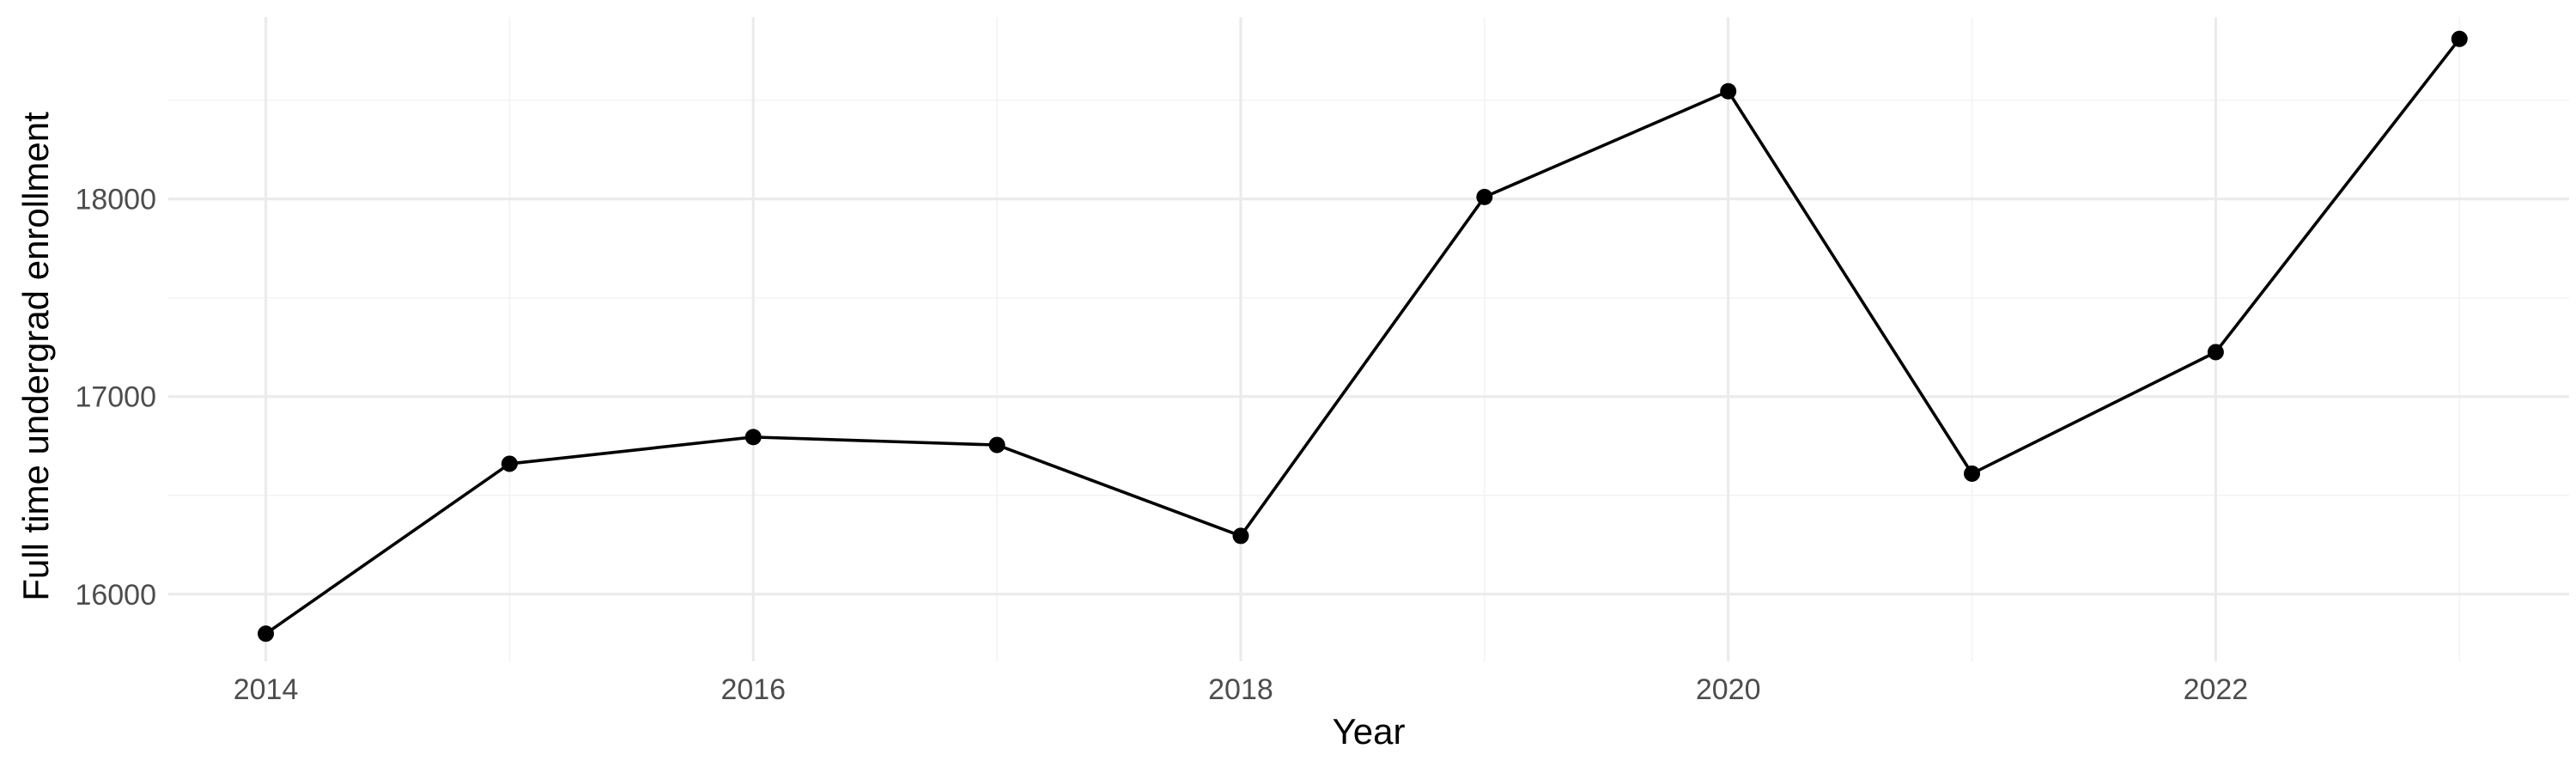 Image resolution: width=2576 pixels, height=773 pixels. Describe the element at coordinates (266, 689) in the screenshot. I see `x-tick-label: 2014` at that location.